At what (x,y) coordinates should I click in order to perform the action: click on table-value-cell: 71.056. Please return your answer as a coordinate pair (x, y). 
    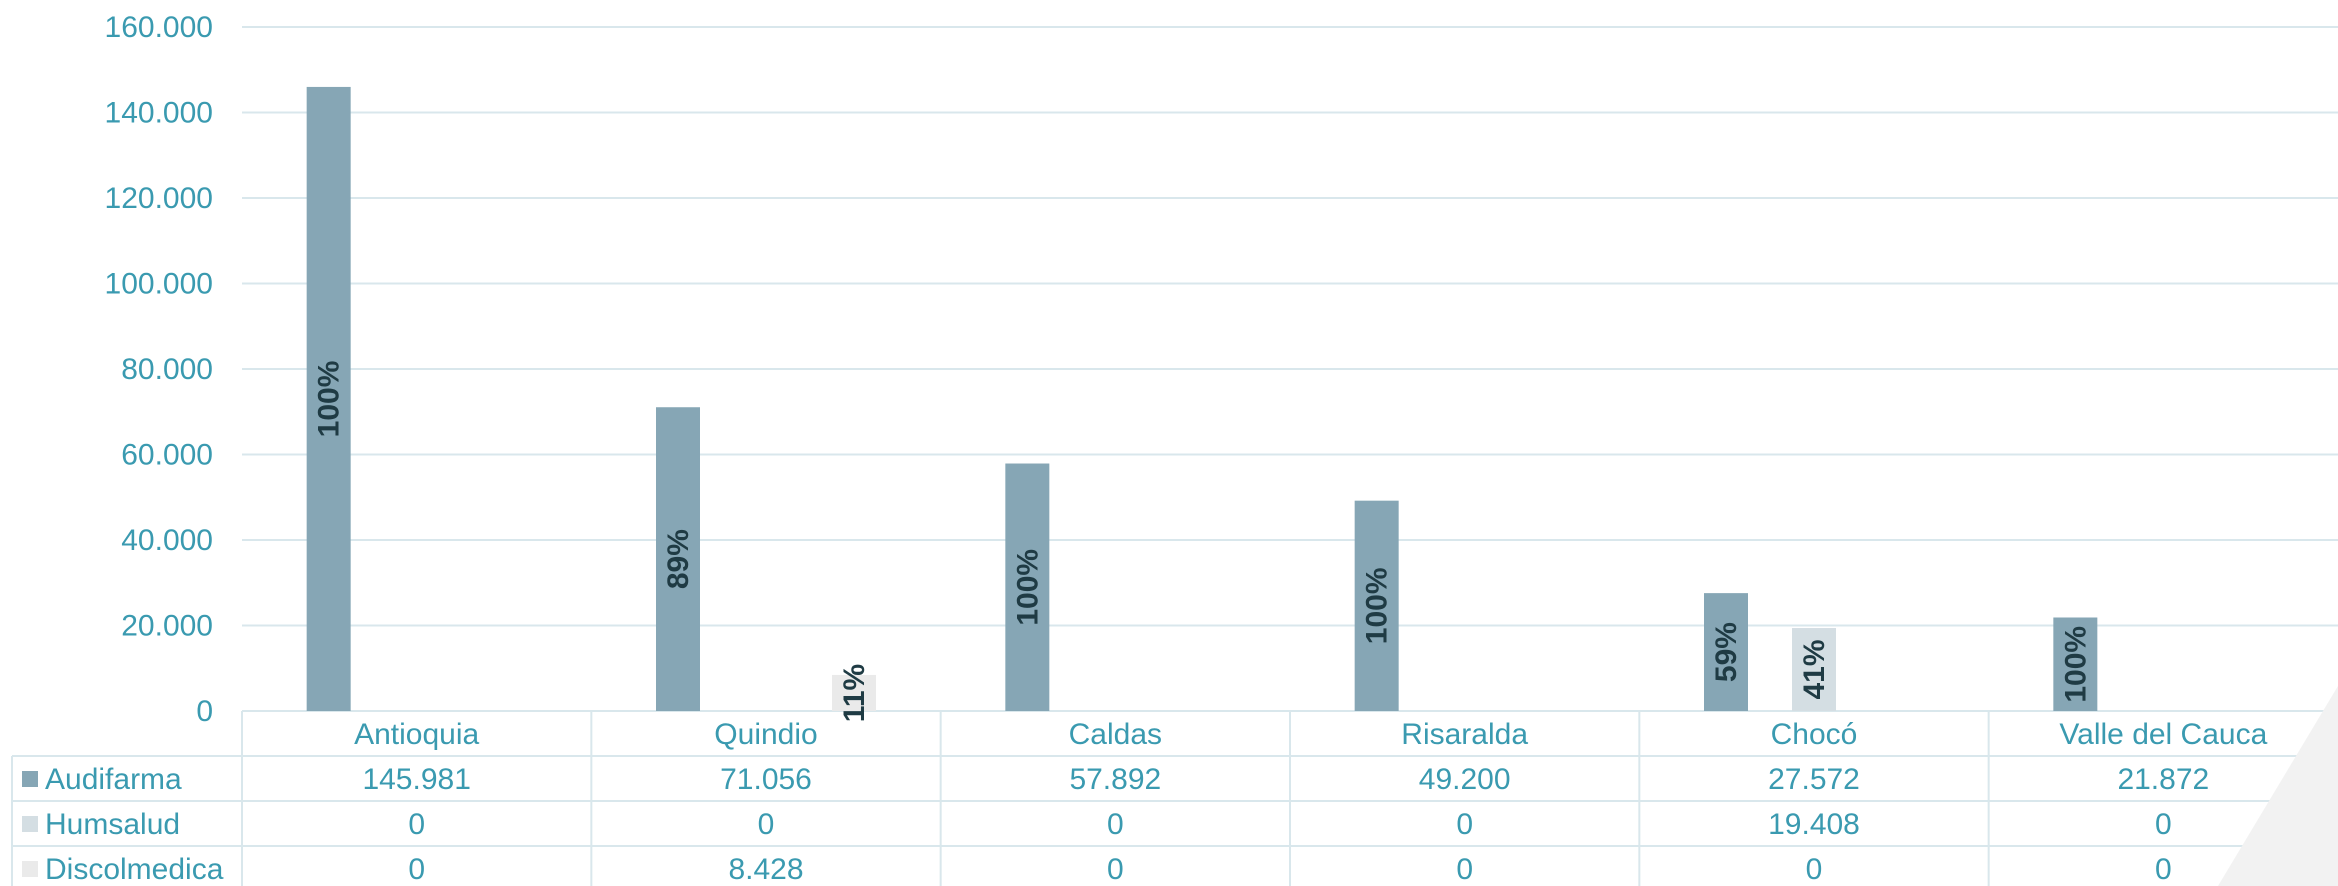
    Looking at the image, I should click on (766, 779).